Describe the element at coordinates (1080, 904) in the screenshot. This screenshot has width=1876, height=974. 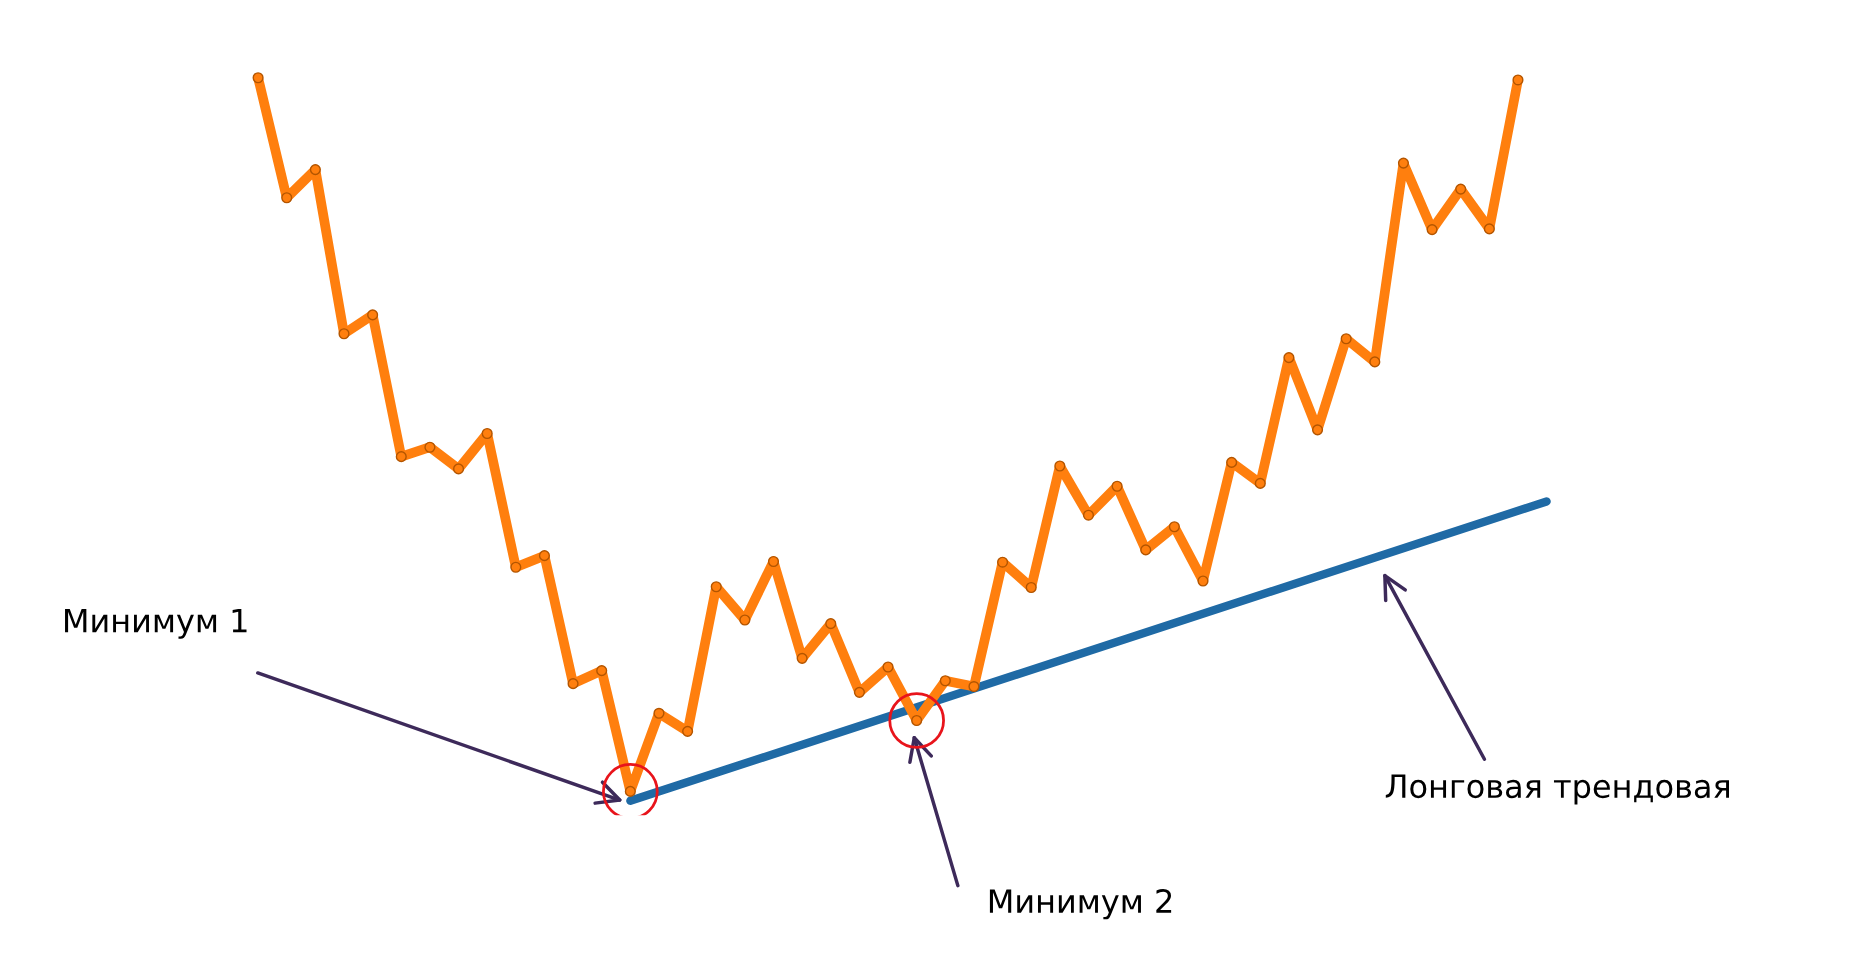
I see `text: Минимум 2` at that location.